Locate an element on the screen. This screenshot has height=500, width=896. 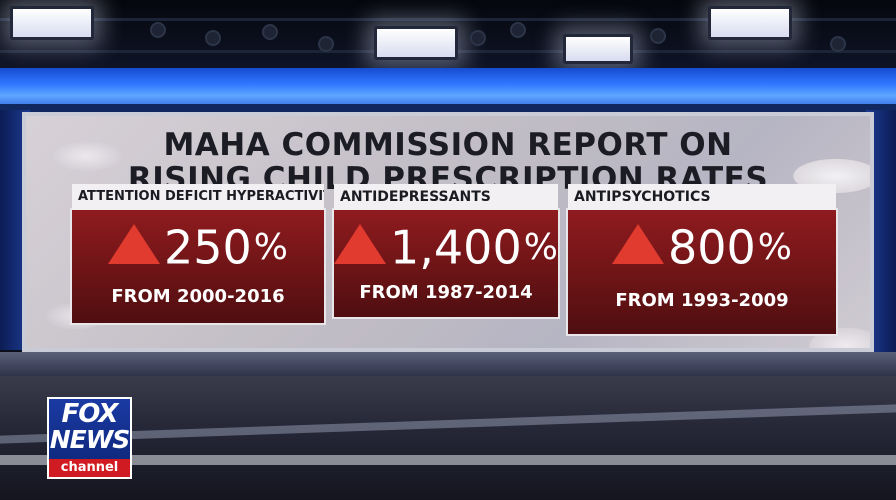
percent-number: 250 is located at coordinates (207, 247).